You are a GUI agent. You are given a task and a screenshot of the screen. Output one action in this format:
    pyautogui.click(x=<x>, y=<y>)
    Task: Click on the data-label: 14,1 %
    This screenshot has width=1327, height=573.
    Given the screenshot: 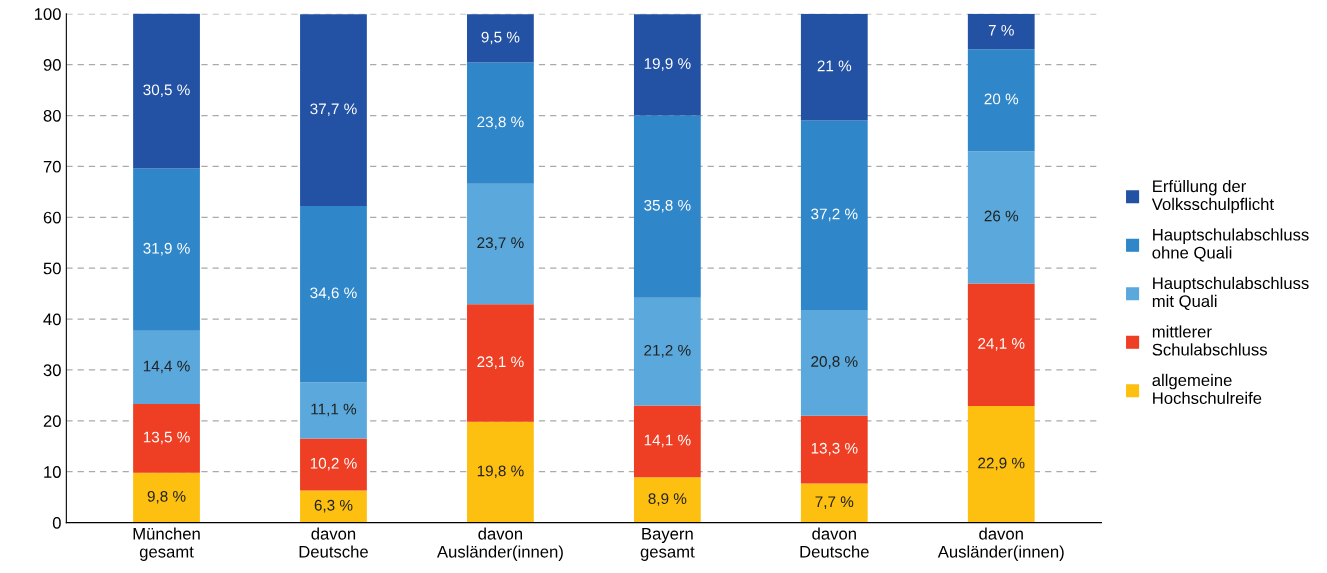 What is the action you would take?
    pyautogui.click(x=667, y=441)
    